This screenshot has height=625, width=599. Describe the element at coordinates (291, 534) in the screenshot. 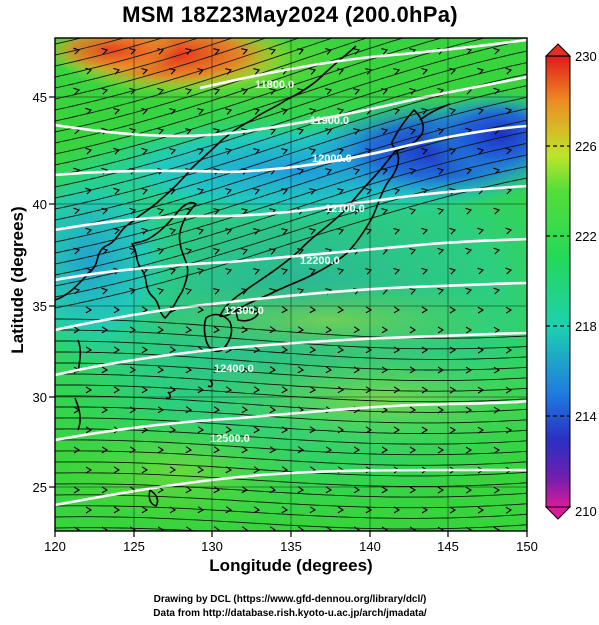

I see `x-axis-ticks` at that location.